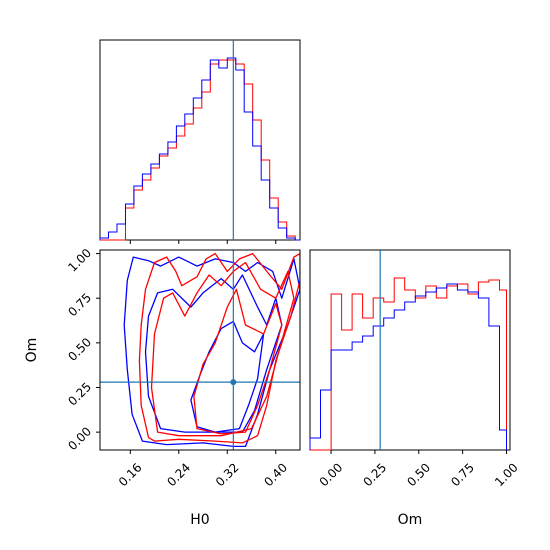 The height and width of the screenshot is (550, 550). Describe the element at coordinates (130, 474) in the screenshot. I see `contour-x-tick-label-0: 0.16` at that location.